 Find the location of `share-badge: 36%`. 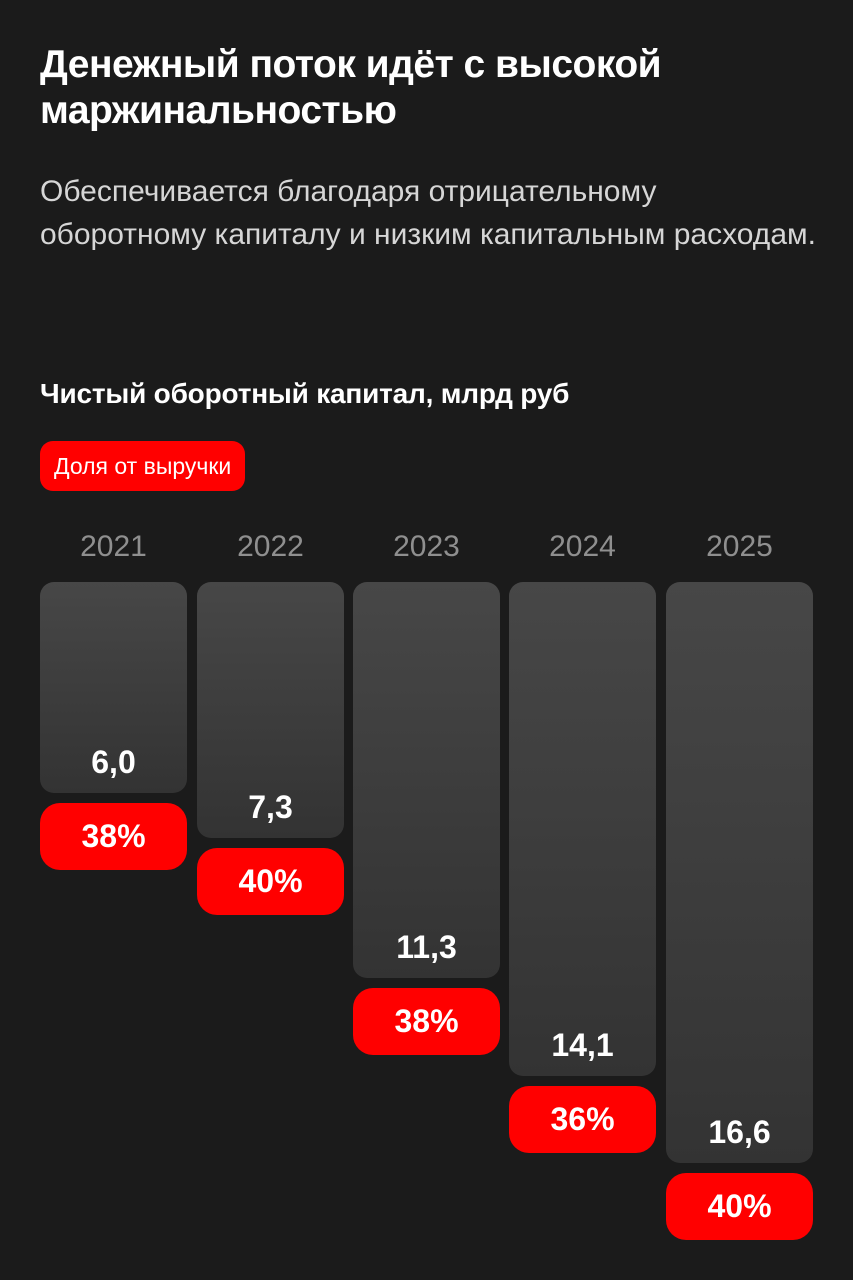

share-badge: 36% is located at coordinates (582, 1119).